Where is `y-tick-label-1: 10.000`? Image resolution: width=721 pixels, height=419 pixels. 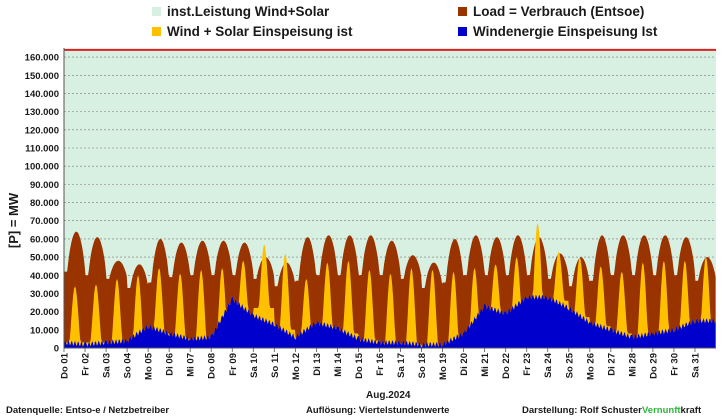
y-tick-label-1: 10.000 is located at coordinates (44, 330).